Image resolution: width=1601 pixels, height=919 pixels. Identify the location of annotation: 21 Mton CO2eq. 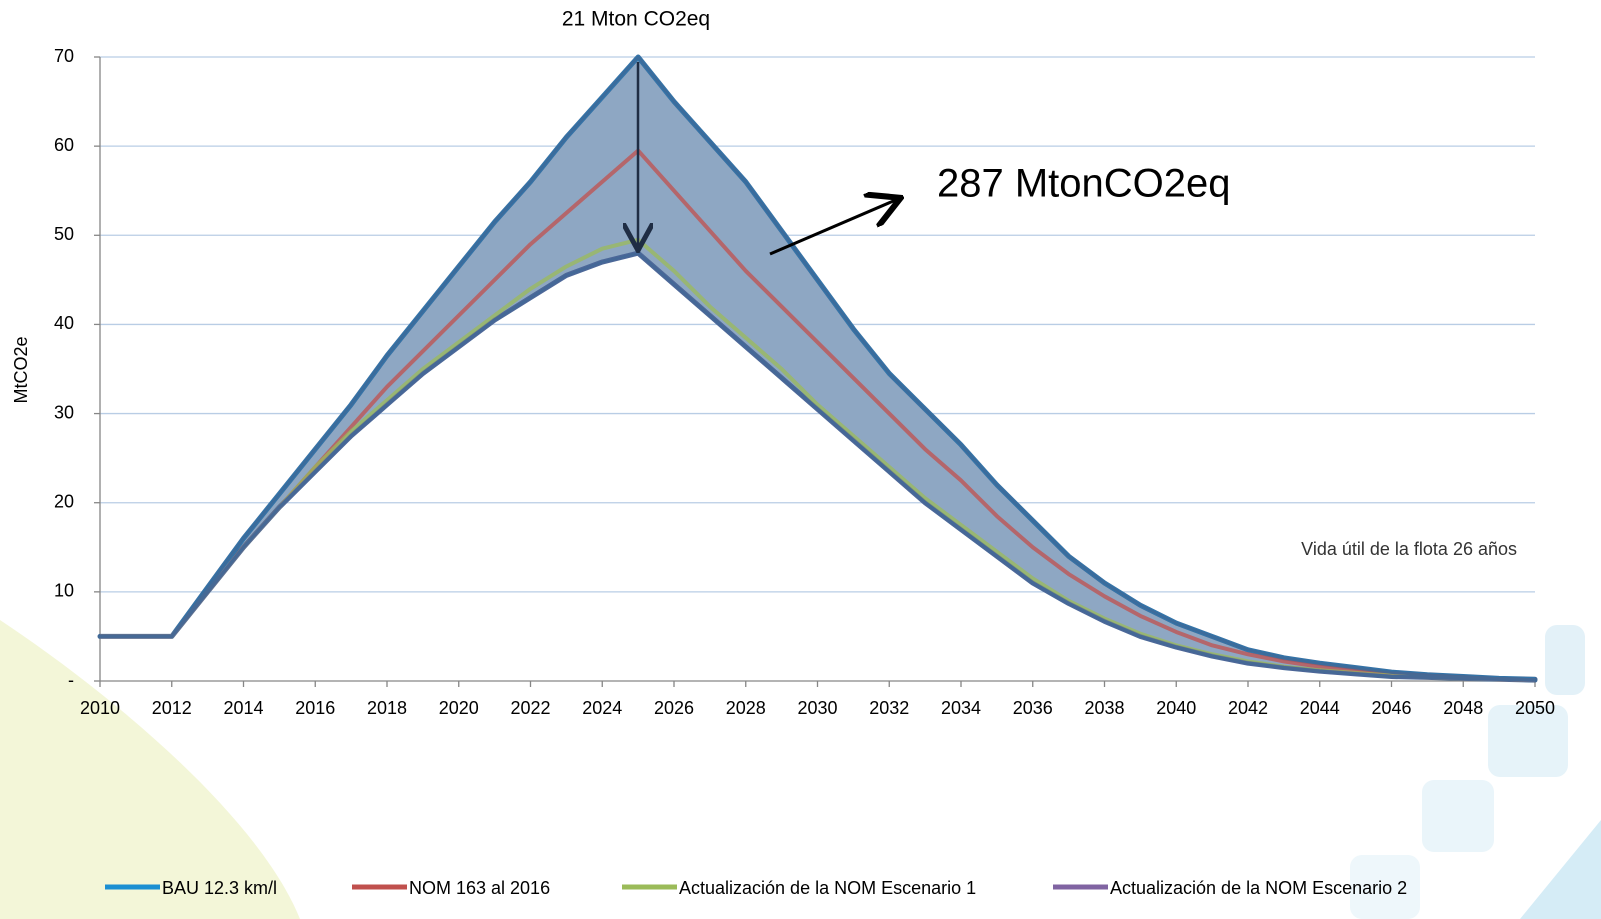
(636, 19).